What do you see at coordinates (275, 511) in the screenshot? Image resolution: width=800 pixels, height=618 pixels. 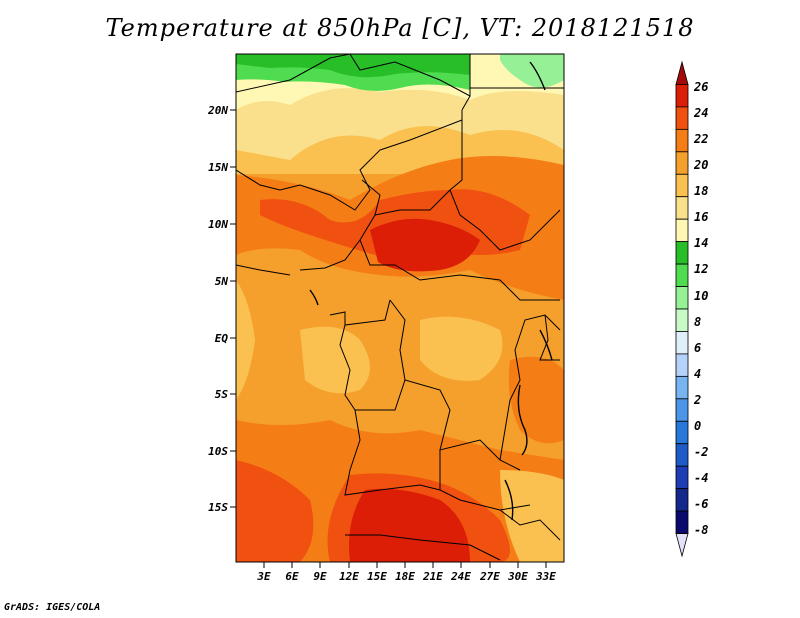 I see `field-sw-hot` at bounding box center [275, 511].